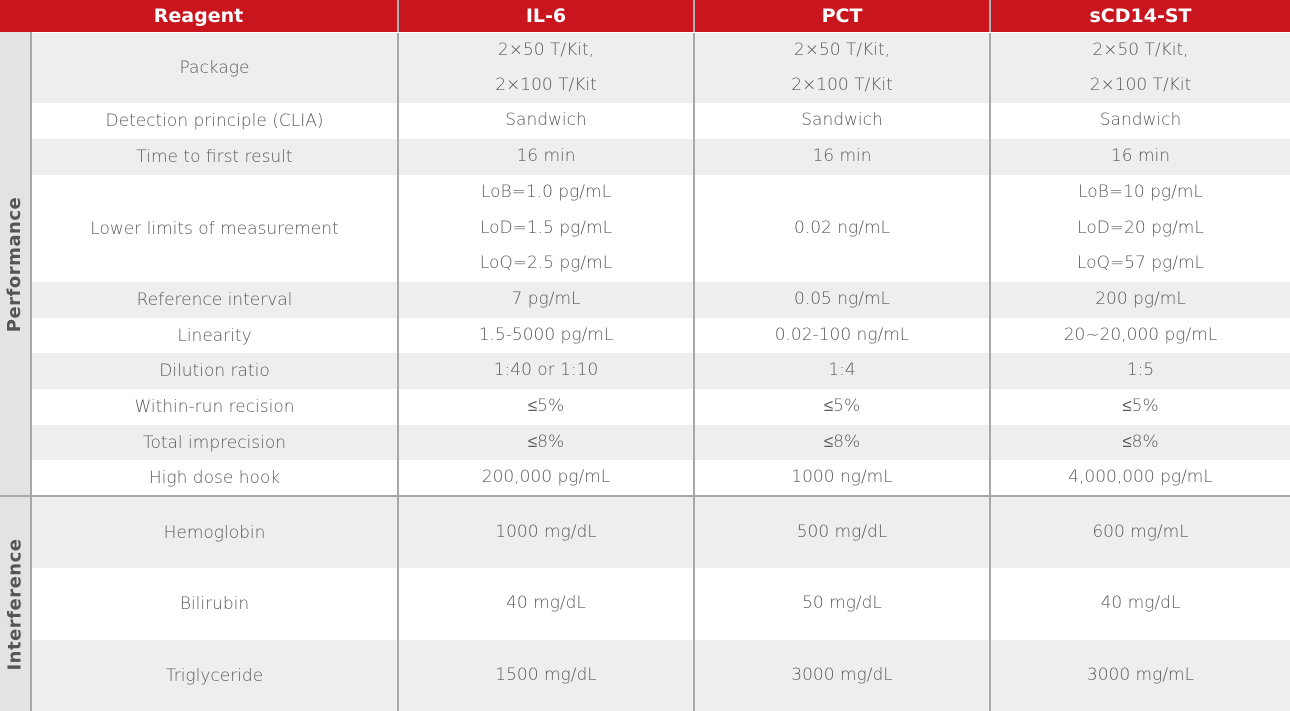  Describe the element at coordinates (842, 299) in the screenshot. I see `value-line: 0.05 ng/mL` at that location.